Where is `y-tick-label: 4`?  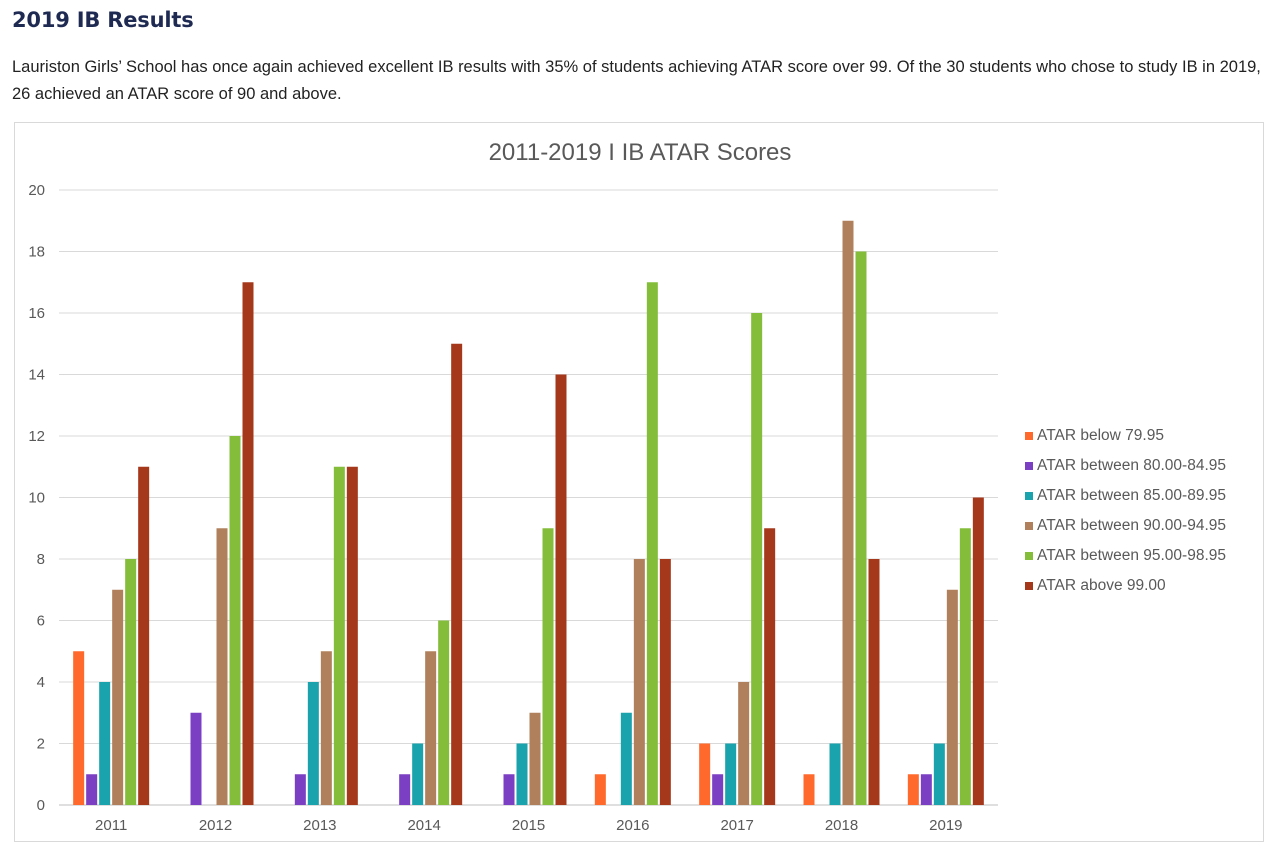 y-tick-label: 4 is located at coordinates (41, 682).